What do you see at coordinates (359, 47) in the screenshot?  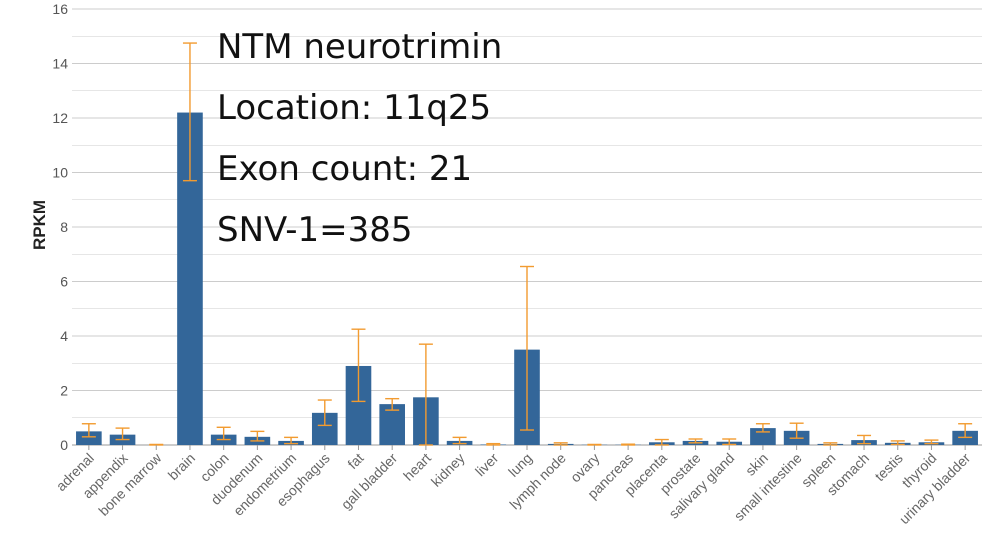 I see `annotation-gene-name: NTM neurotrimin` at bounding box center [359, 47].